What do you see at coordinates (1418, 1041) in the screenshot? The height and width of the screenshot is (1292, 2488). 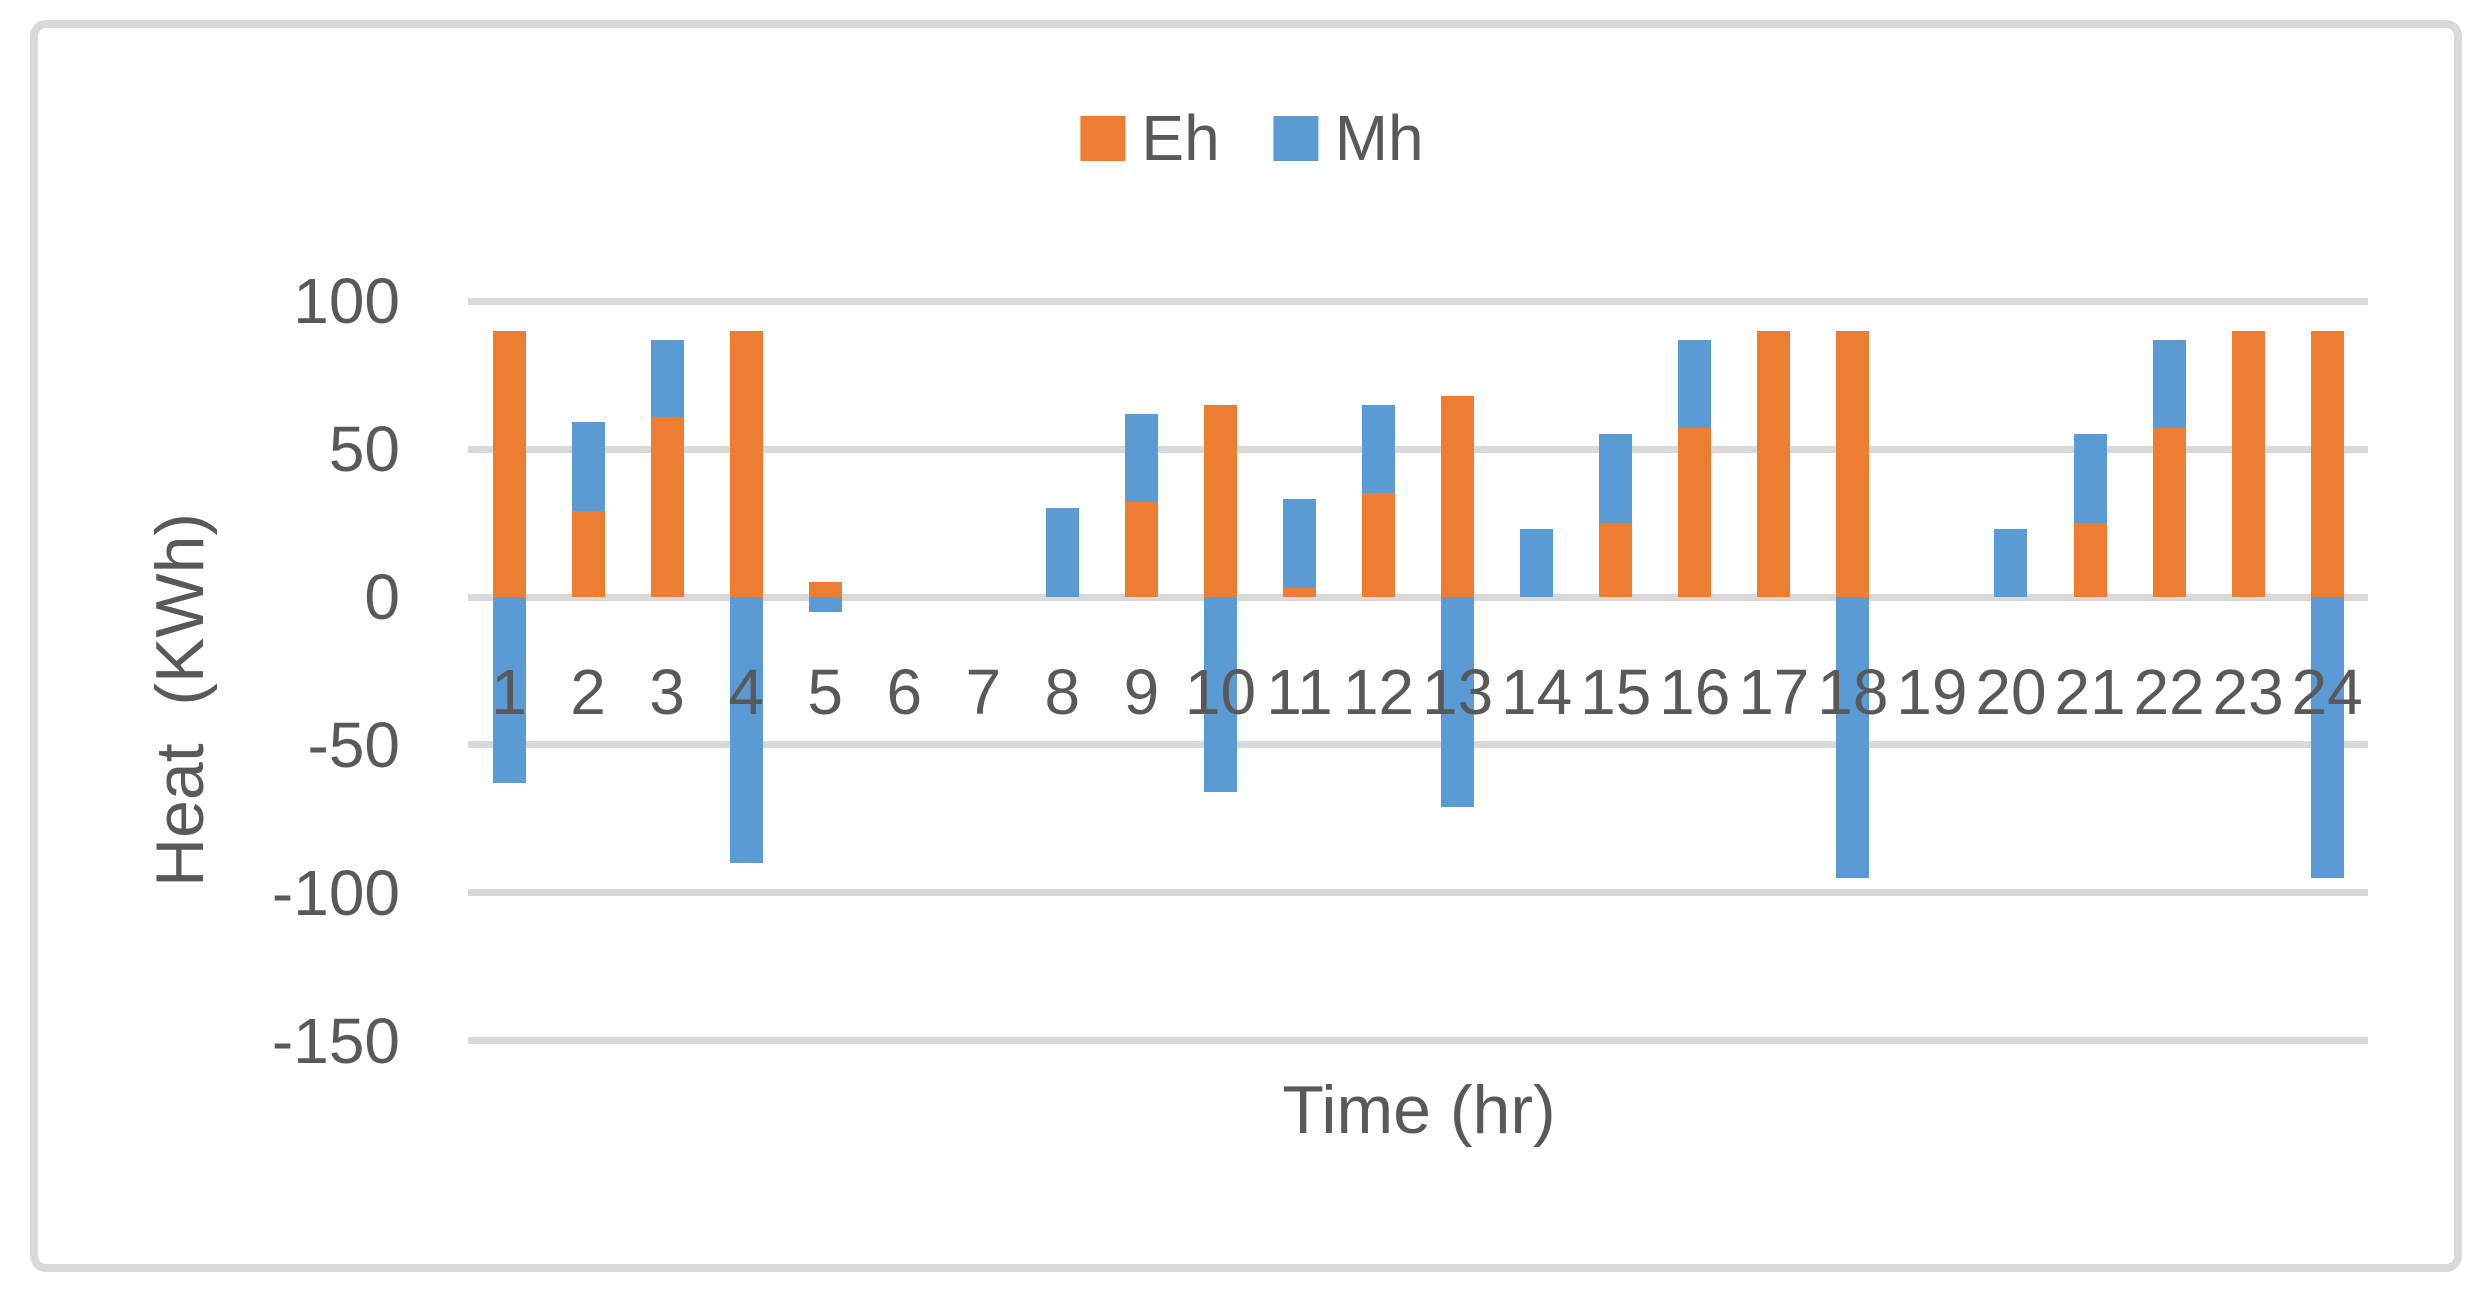 I see `gridline--150` at bounding box center [1418, 1041].